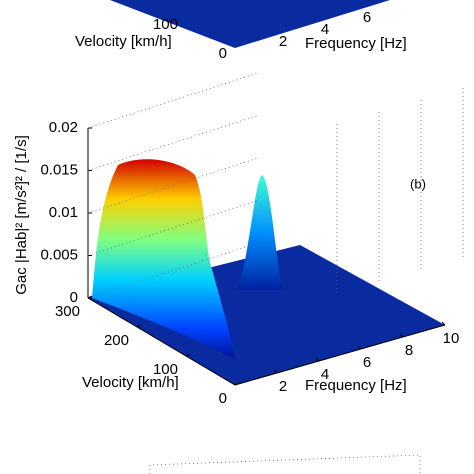 This screenshot has height=474, width=474. I want to click on x-tick-label: 10, so click(451, 338).